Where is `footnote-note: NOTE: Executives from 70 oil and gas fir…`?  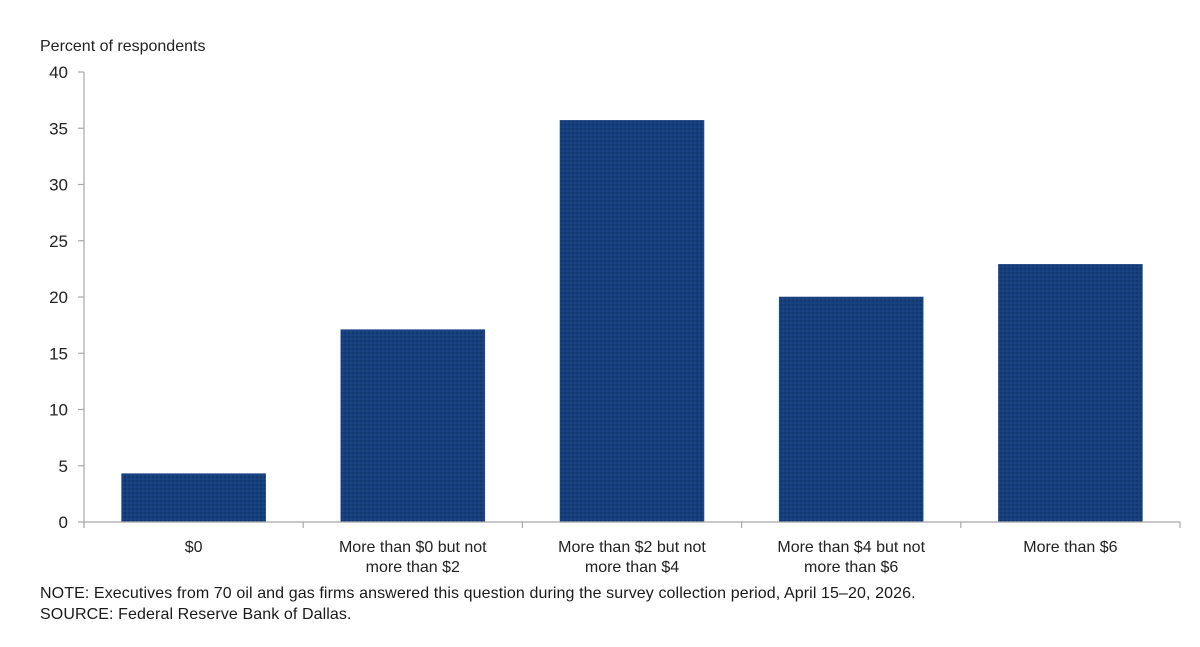
footnote-note: NOTE: Executives from 70 oil and gas fir… is located at coordinates (478, 593).